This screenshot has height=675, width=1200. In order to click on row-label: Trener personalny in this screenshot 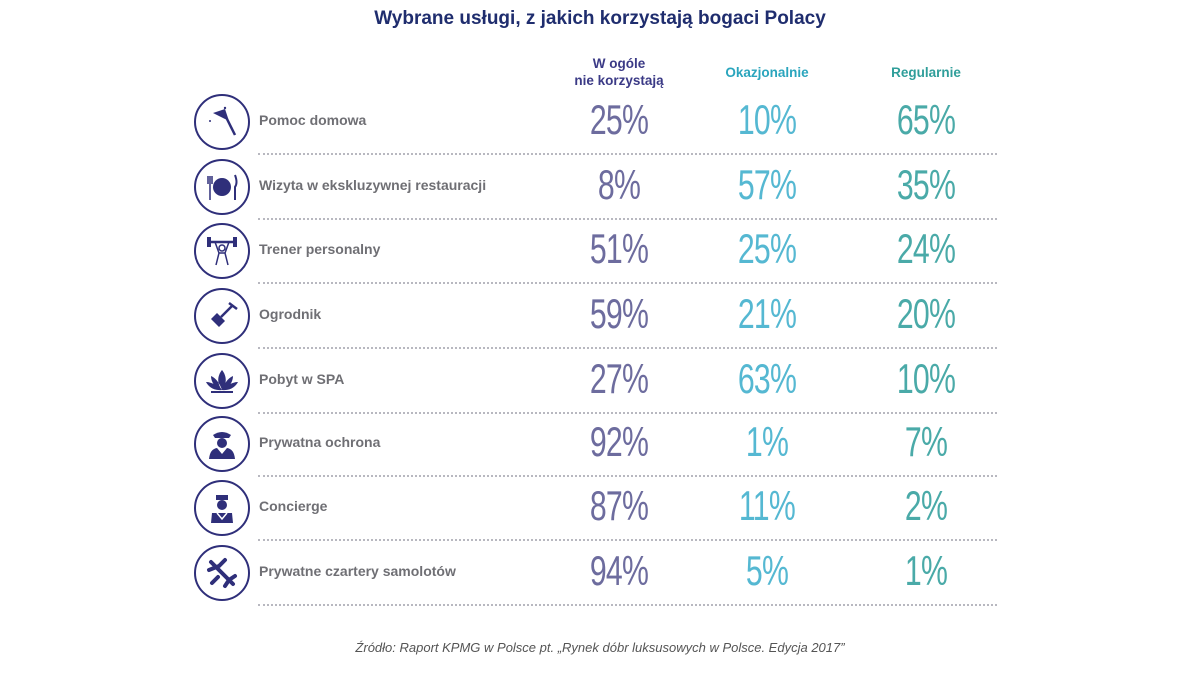, I will do `click(320, 249)`.